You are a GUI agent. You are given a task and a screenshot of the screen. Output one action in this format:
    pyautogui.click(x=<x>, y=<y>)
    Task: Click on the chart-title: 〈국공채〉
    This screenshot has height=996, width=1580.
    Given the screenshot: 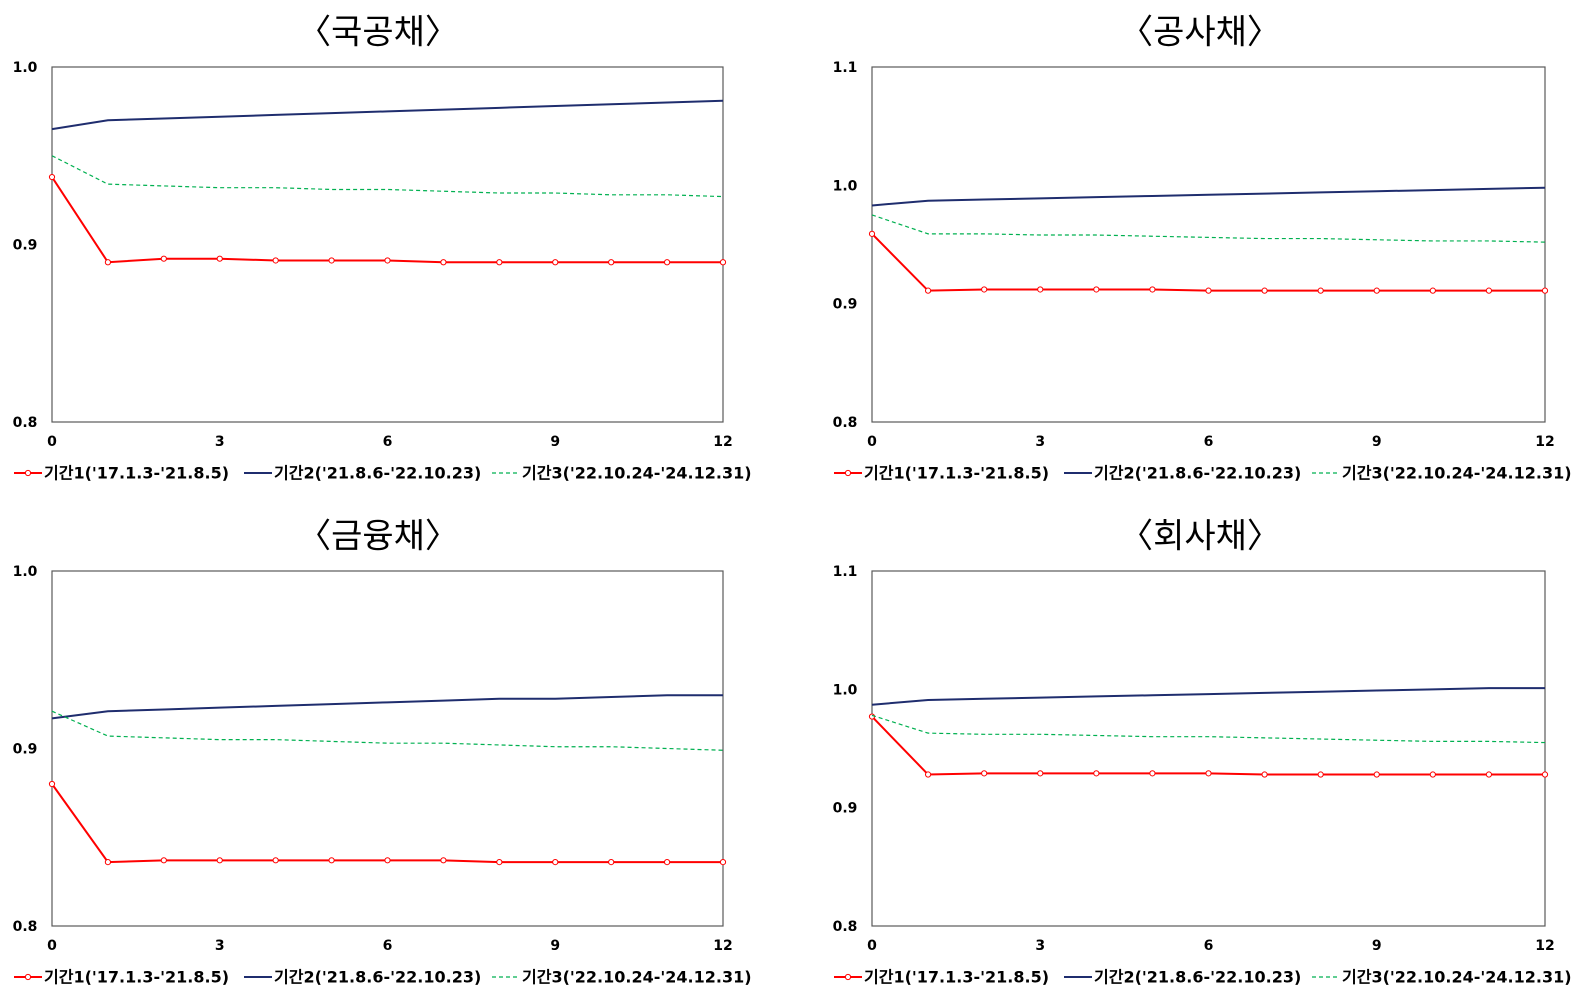 What is the action you would take?
    pyautogui.click(x=378, y=33)
    